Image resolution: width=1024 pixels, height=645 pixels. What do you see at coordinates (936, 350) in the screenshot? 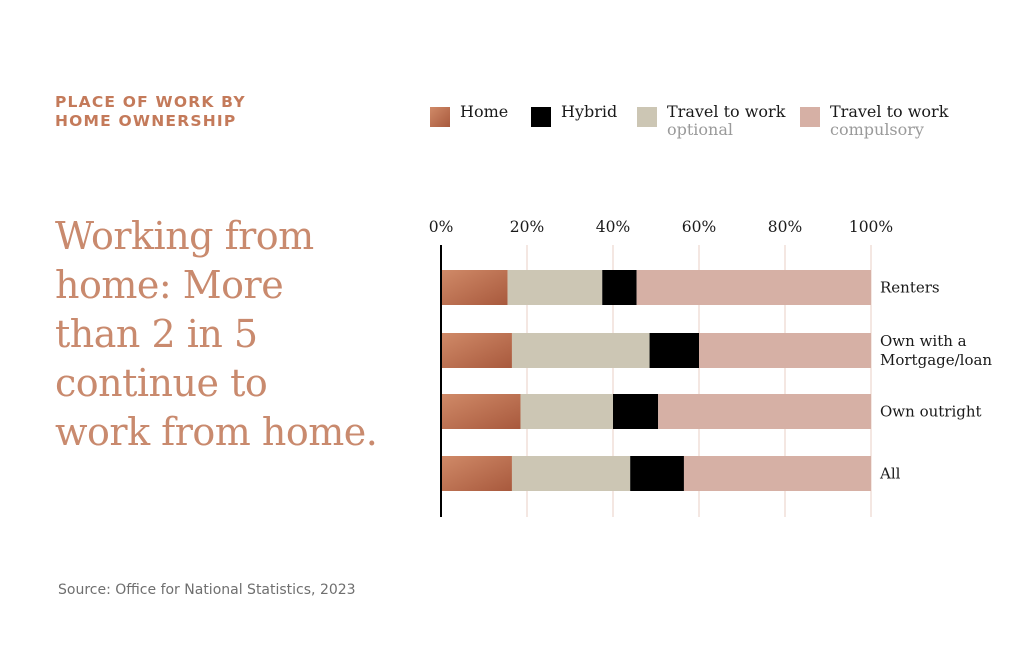
I see `category-label-1: Own with a Mortgage/loan` at bounding box center [936, 350].